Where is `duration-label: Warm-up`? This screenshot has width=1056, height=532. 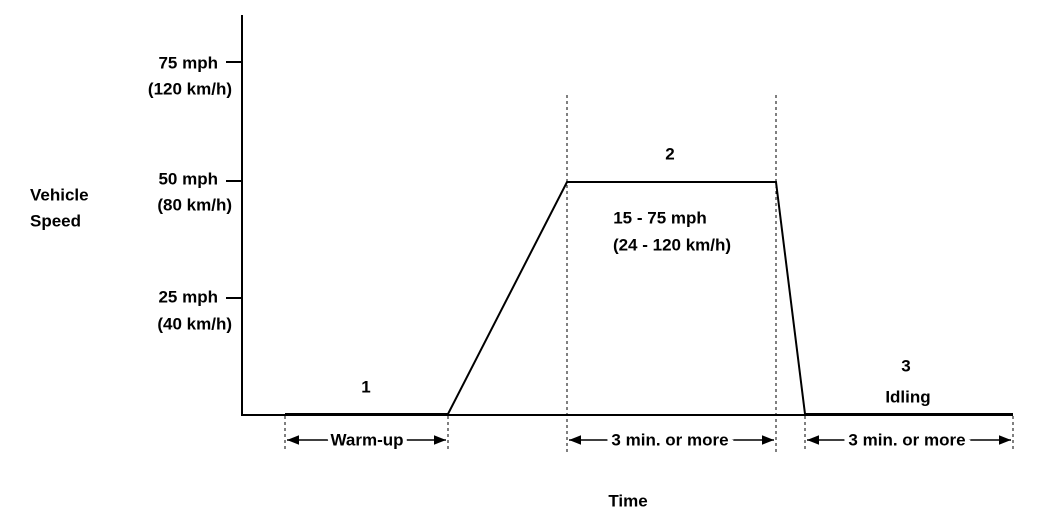 duration-label: Warm-up is located at coordinates (366, 439).